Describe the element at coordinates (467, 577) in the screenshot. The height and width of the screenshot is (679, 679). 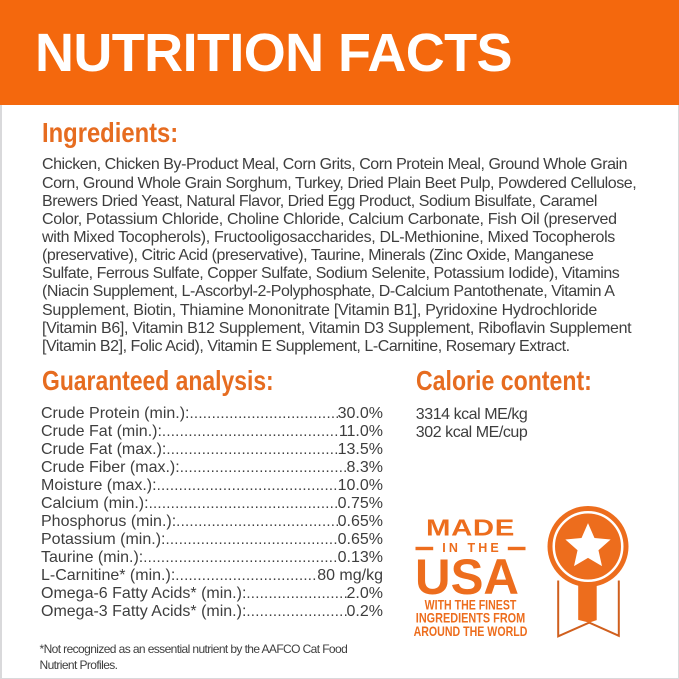
I see `svg-text: USA` at that location.